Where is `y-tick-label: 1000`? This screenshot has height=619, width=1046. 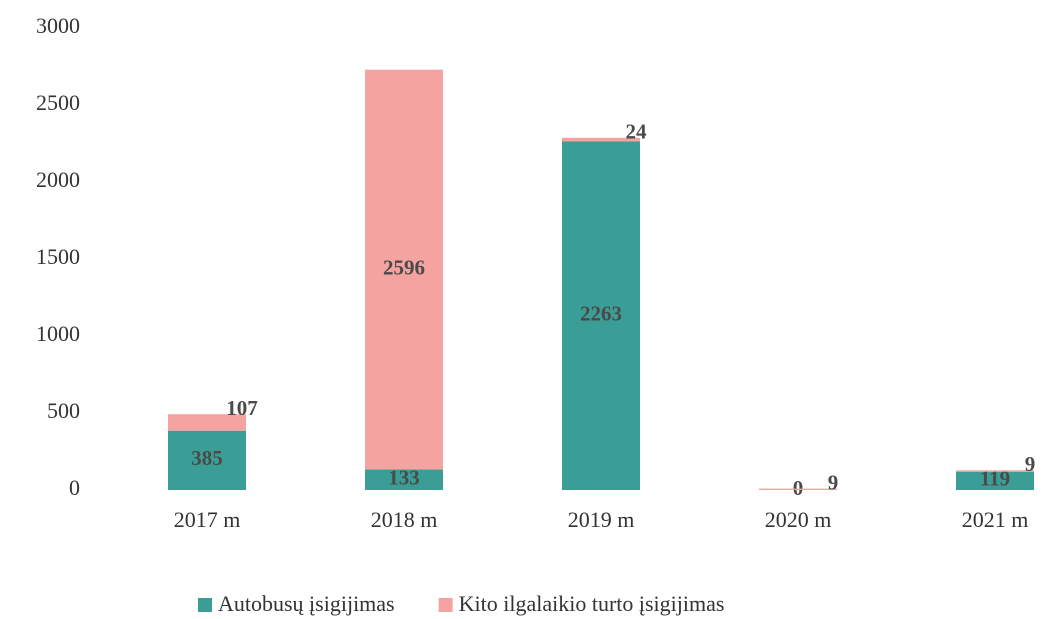 y-tick-label: 1000 is located at coordinates (58, 333).